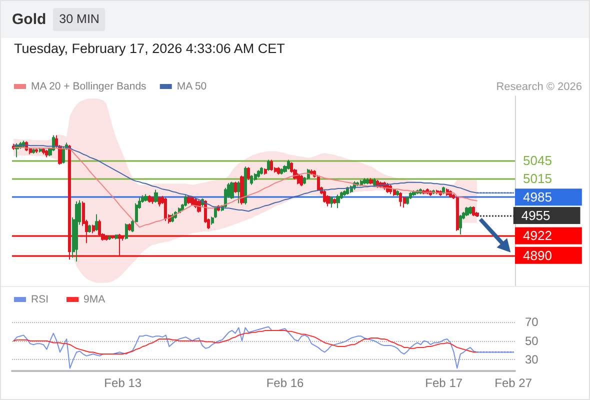  Describe the element at coordinates (40, 300) in the screenshot. I see `legend-label: RSI` at that location.